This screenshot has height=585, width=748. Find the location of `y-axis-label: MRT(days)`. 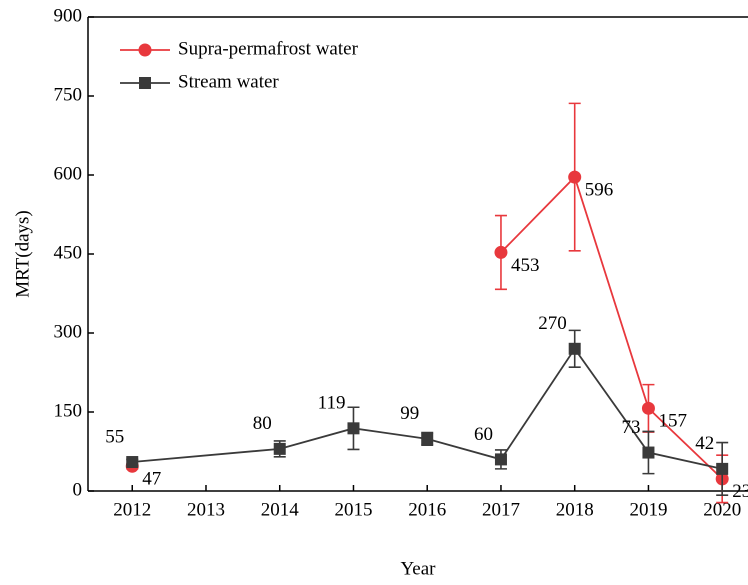

y-axis-label: MRT(days) is located at coordinates (22, 254).